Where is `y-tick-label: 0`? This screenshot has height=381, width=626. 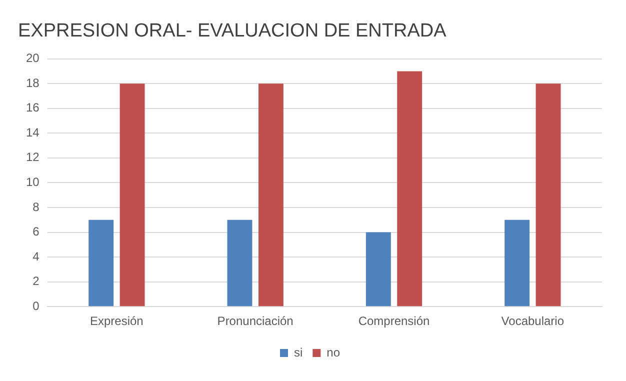
y-tick-label: 0 is located at coordinates (36, 305).